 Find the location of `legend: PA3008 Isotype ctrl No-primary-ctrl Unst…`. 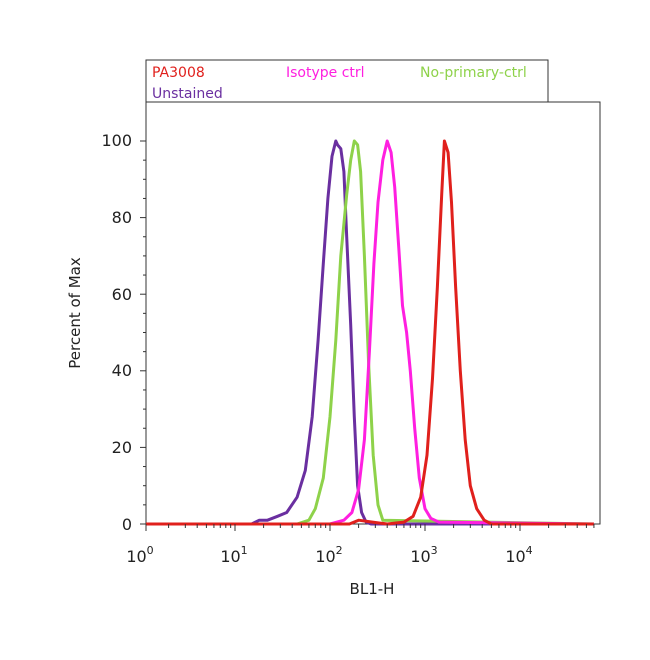

legend: PA3008 Isotype ctrl No-primary-ctrl Unst… is located at coordinates (347, 81).